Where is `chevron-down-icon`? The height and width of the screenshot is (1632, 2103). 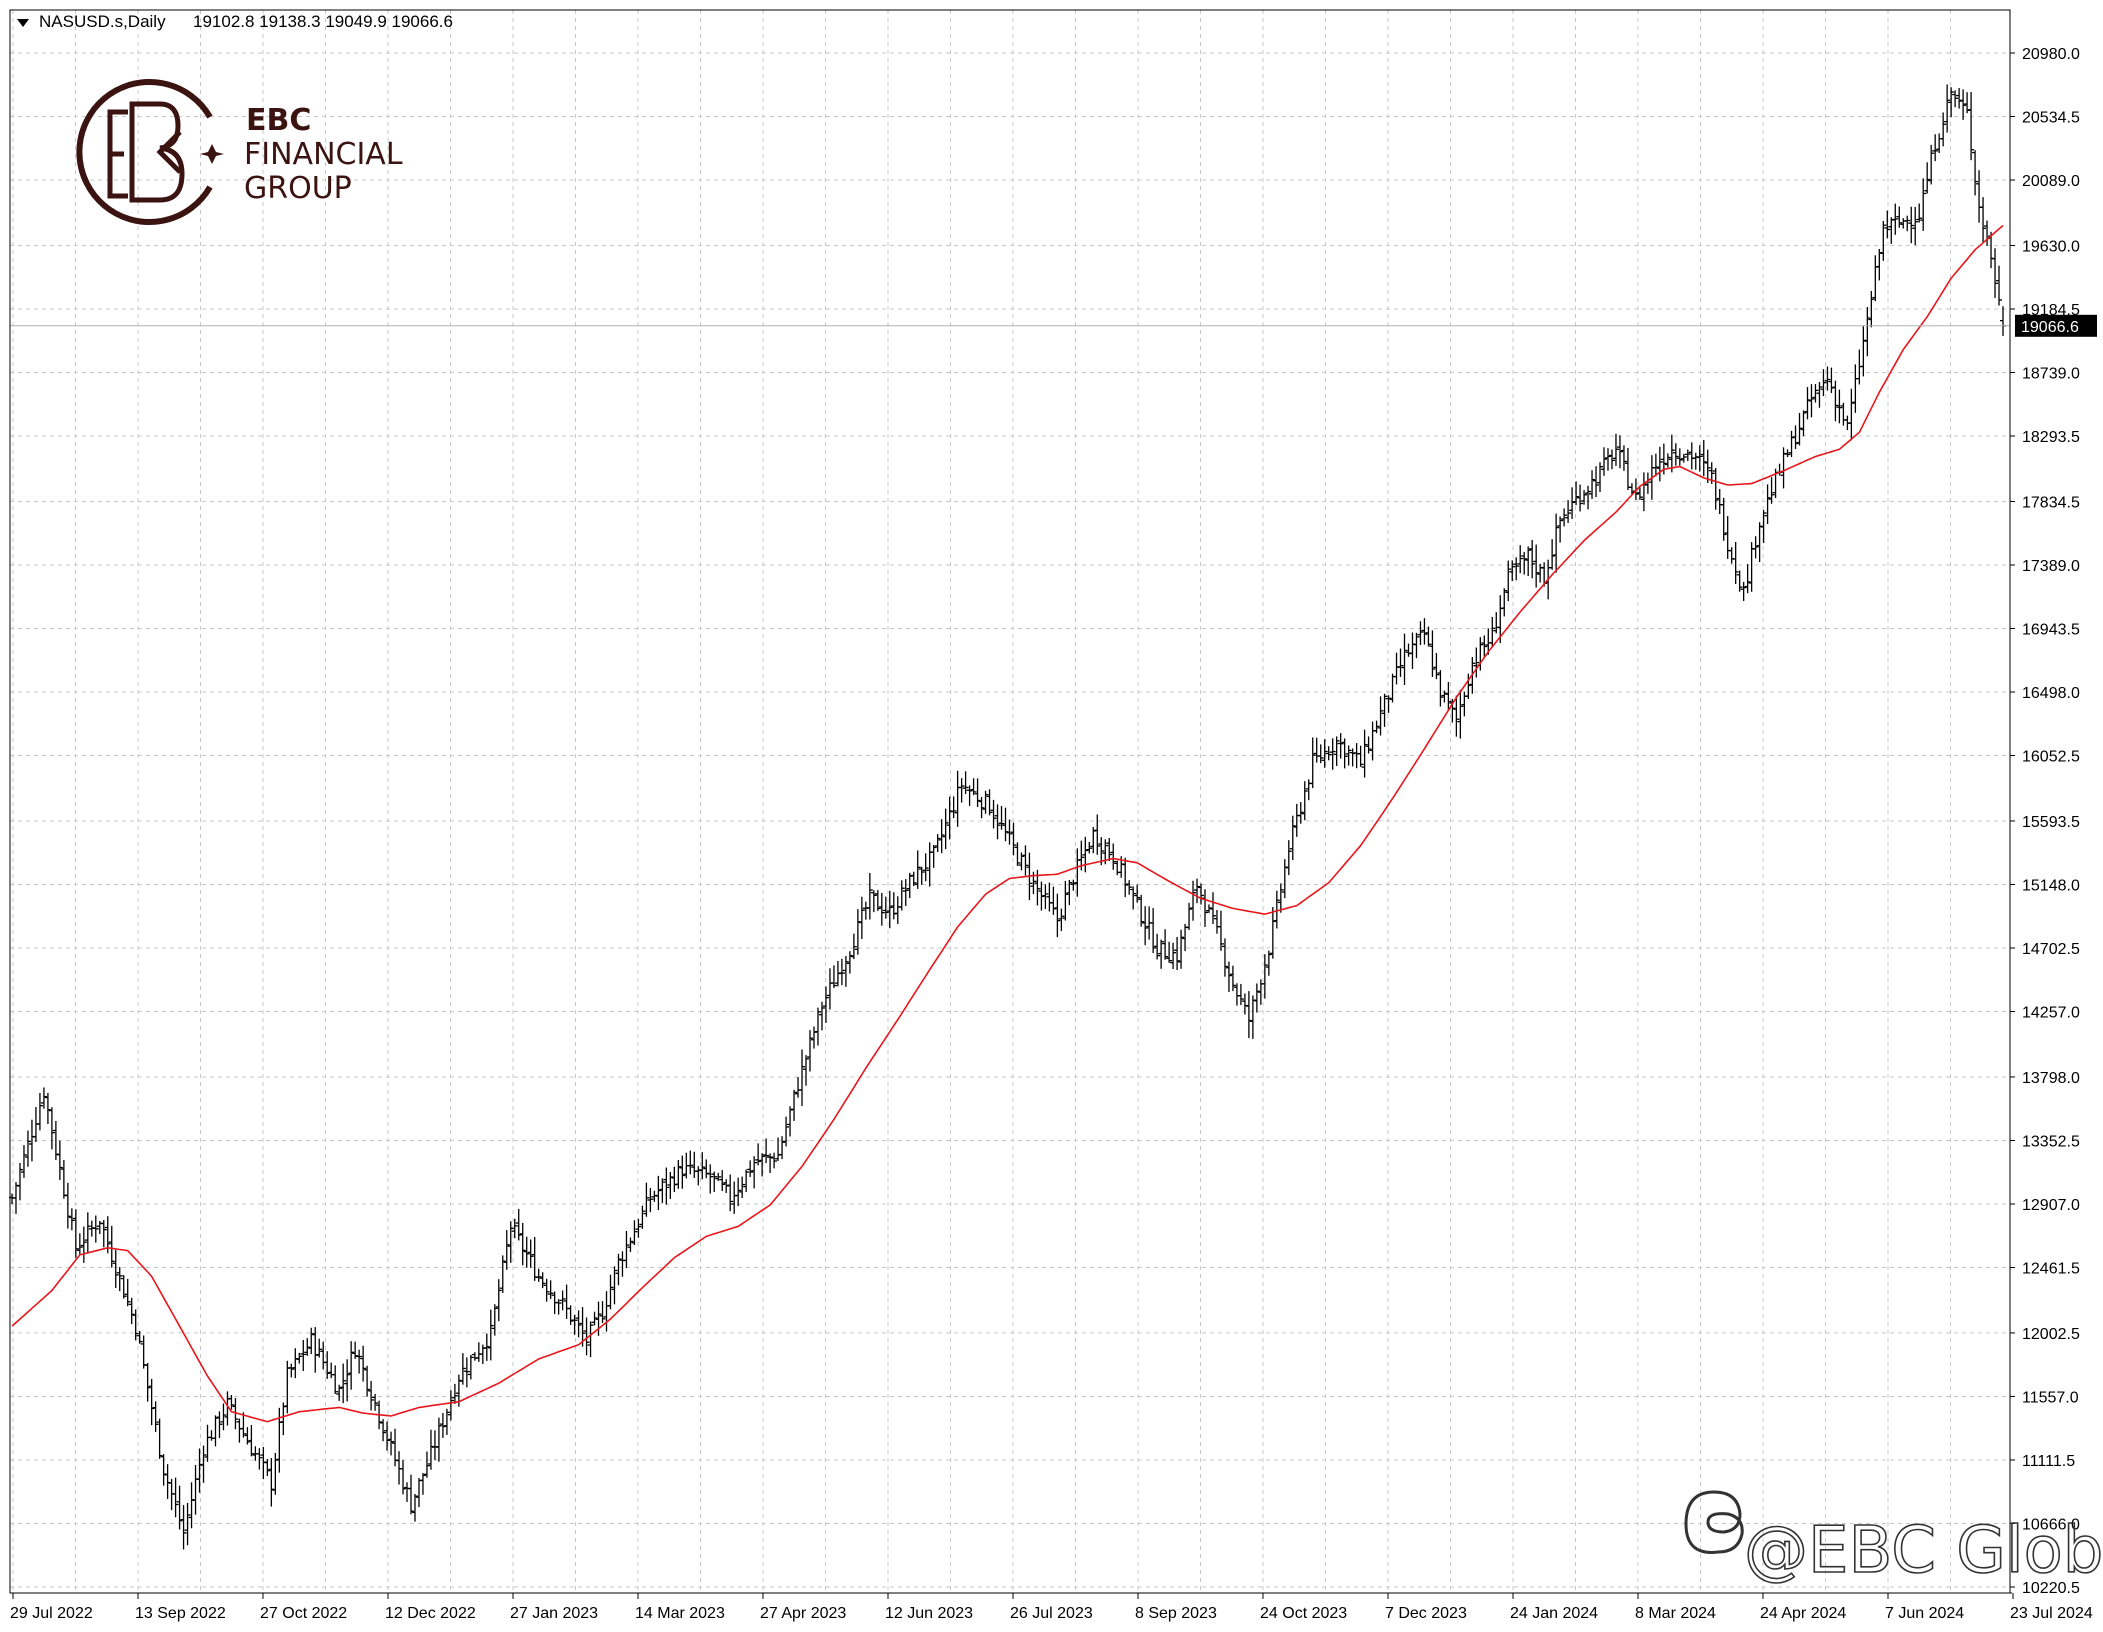 chevron-down-icon is located at coordinates (23, 23).